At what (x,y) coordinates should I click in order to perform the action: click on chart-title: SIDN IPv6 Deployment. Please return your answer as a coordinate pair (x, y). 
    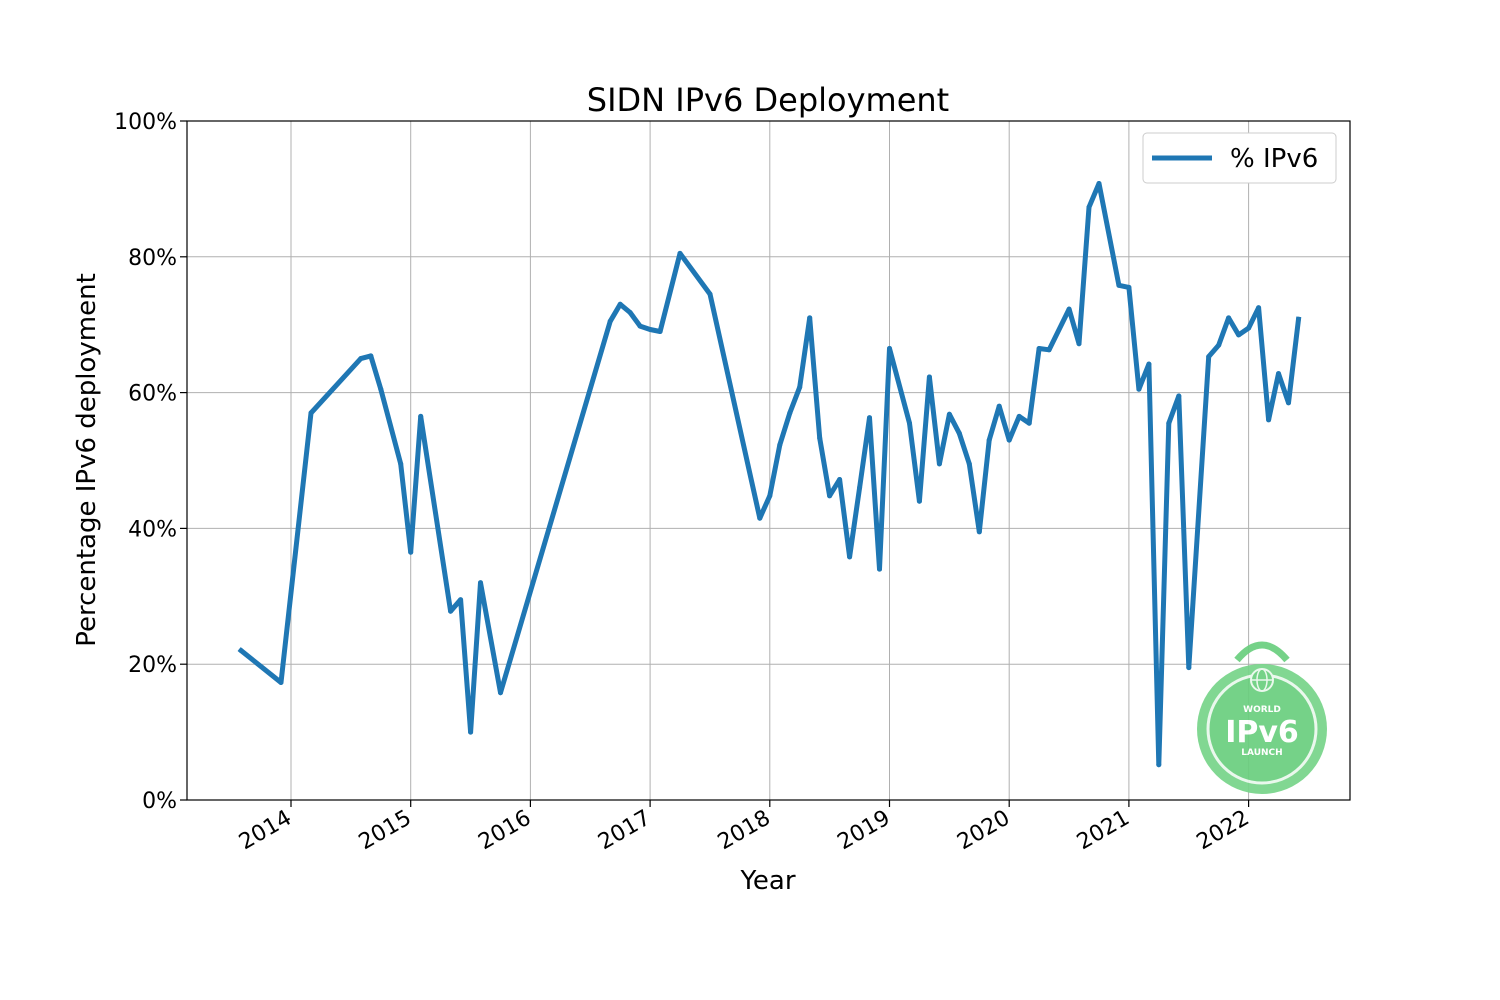
    Looking at the image, I should click on (768, 100).